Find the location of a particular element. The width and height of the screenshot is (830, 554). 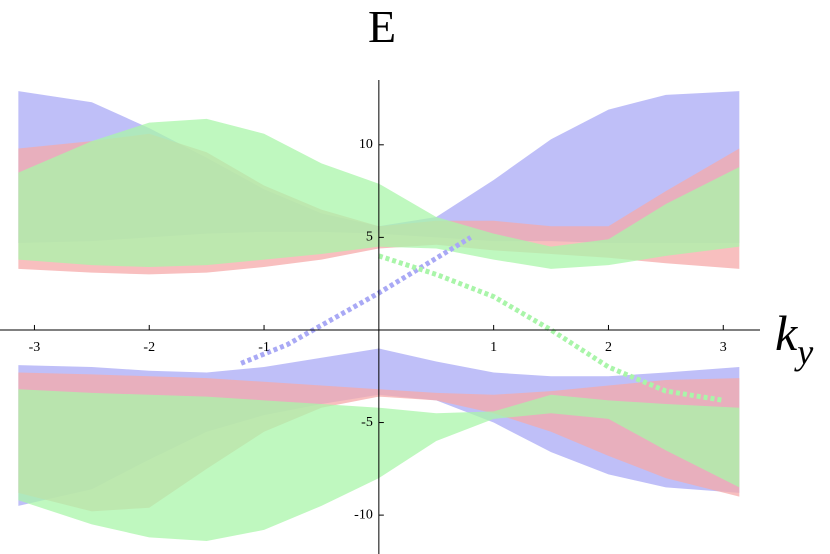

x-tick-label: -1 is located at coordinates (264, 347).